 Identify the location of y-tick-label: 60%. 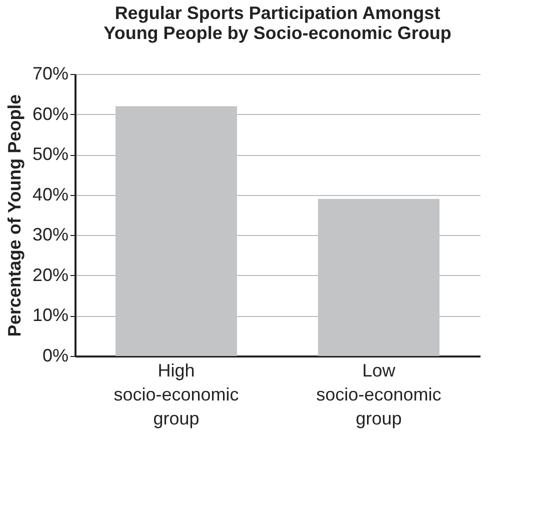
(50, 114).